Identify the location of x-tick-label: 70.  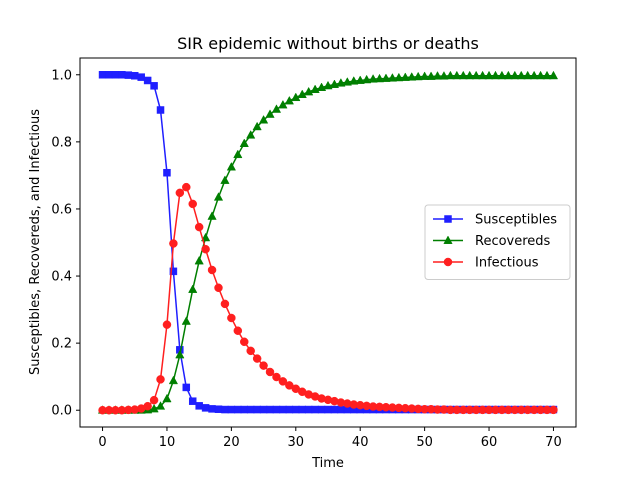
(553, 442).